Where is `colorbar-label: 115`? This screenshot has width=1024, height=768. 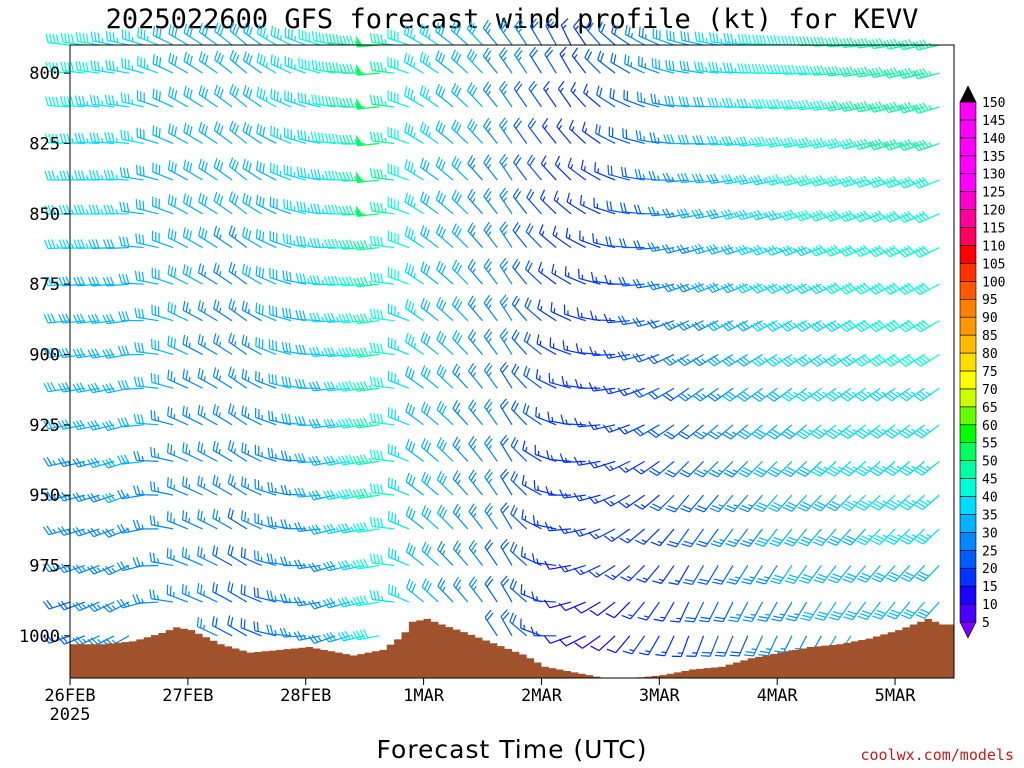
colorbar-label: 115 is located at coordinates (993, 229).